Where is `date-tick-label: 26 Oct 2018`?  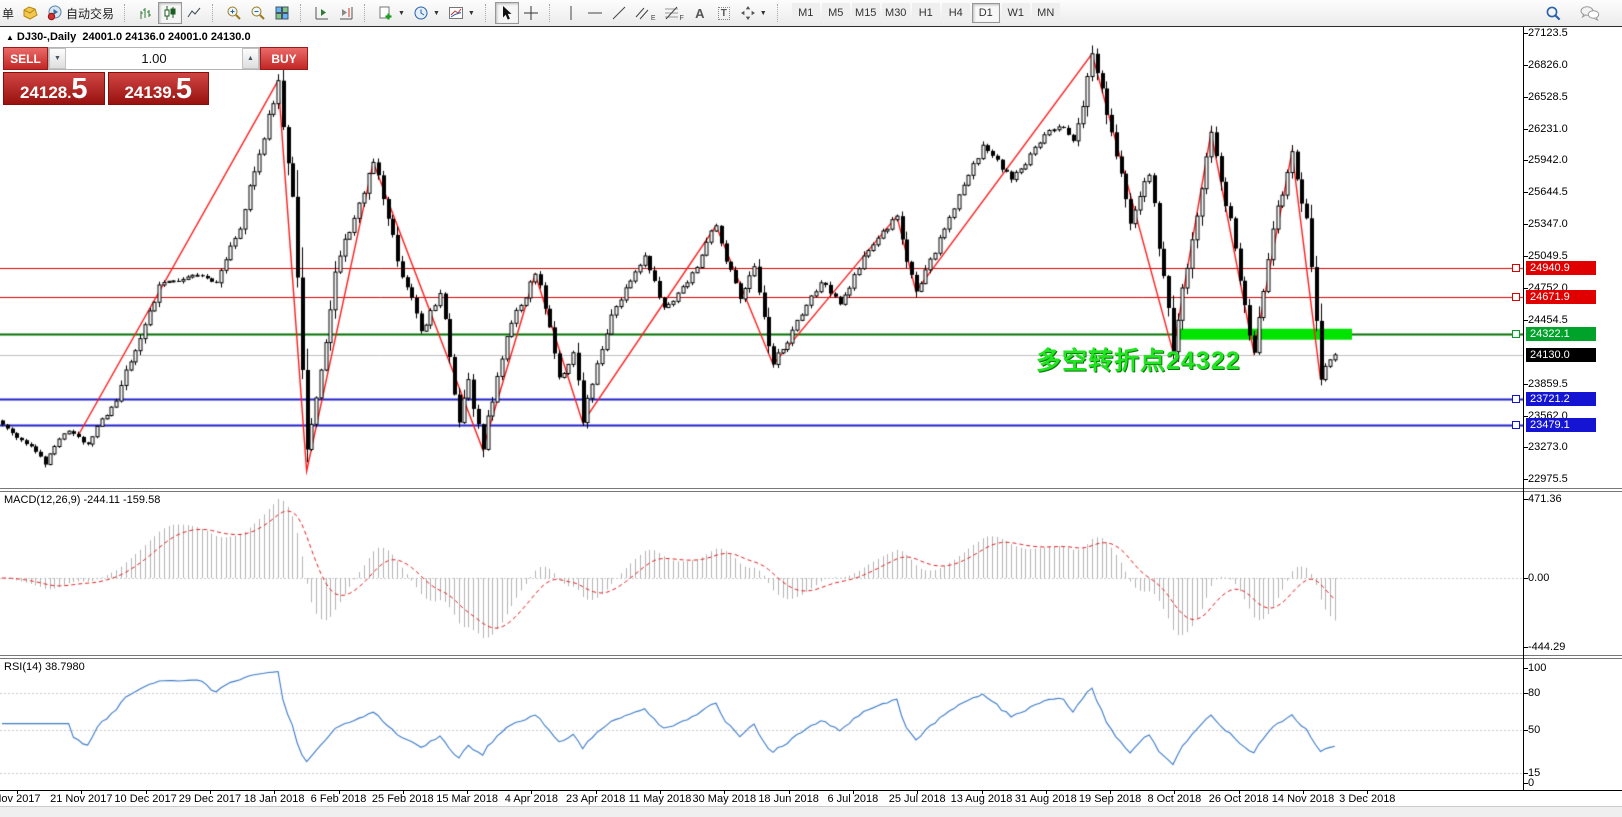 date-tick-label: 26 Oct 2018 is located at coordinates (1238, 799).